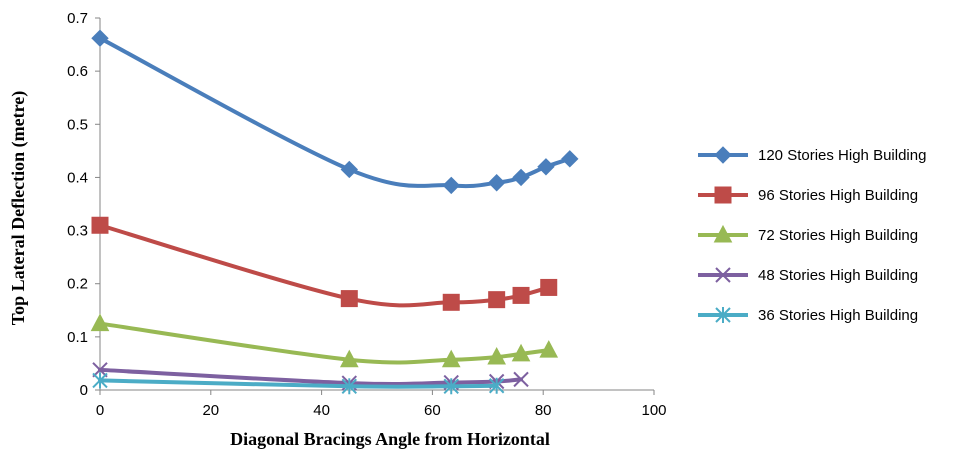 The image size is (968, 463). I want to click on legend-entry: 36 Stories High Building, so click(808, 315).